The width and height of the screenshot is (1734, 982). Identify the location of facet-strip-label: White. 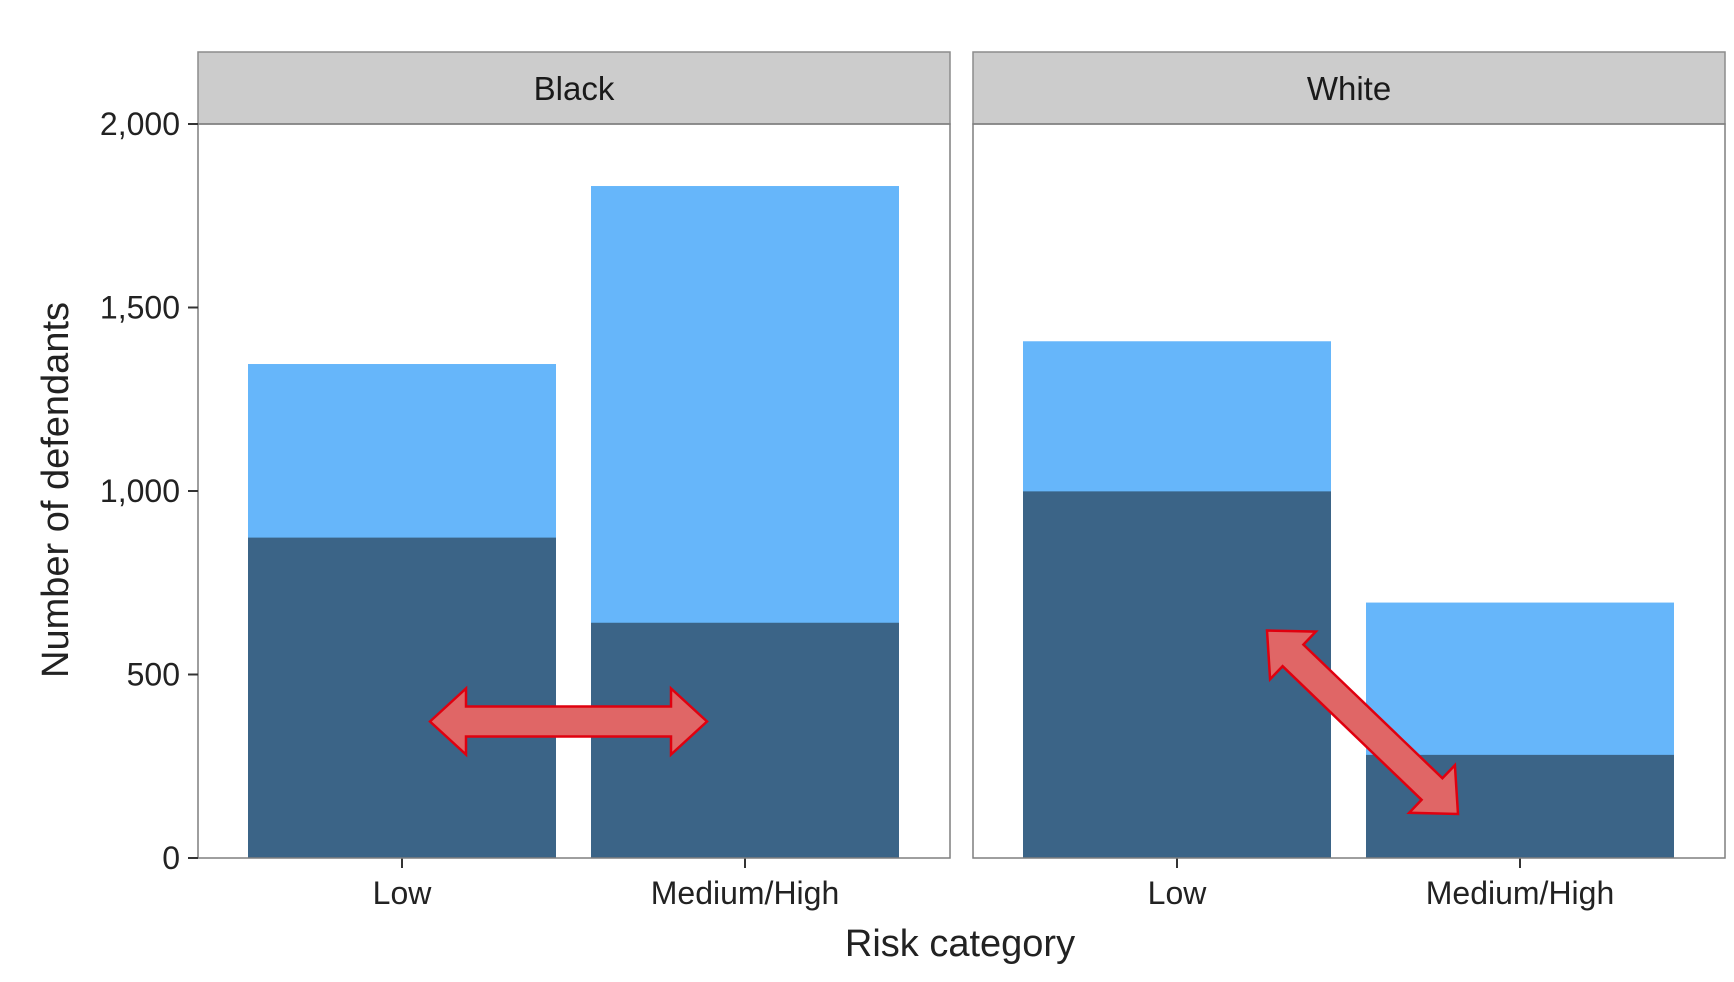
(1349, 88).